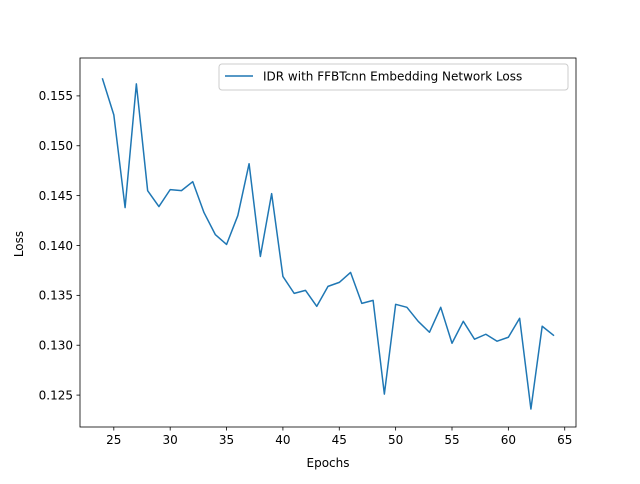  I want to click on legend: IDR with FFBTcnn Embedding Network Loss, so click(393, 77).